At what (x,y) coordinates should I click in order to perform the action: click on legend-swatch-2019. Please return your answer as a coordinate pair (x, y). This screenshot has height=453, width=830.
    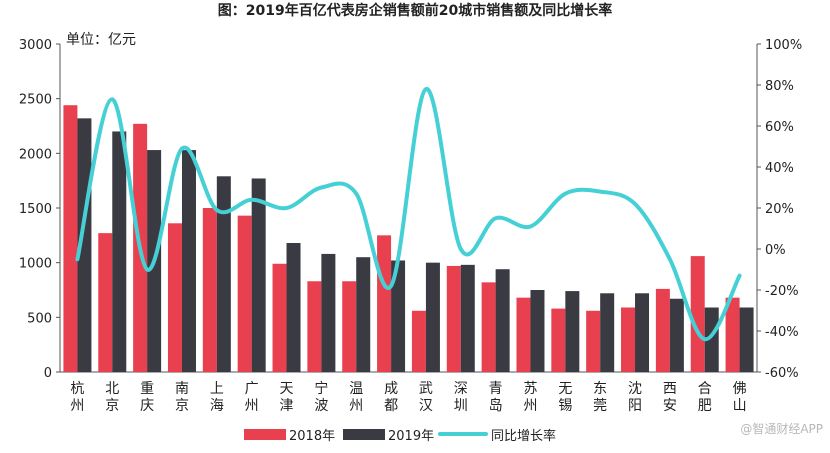
    Looking at the image, I should click on (364, 434).